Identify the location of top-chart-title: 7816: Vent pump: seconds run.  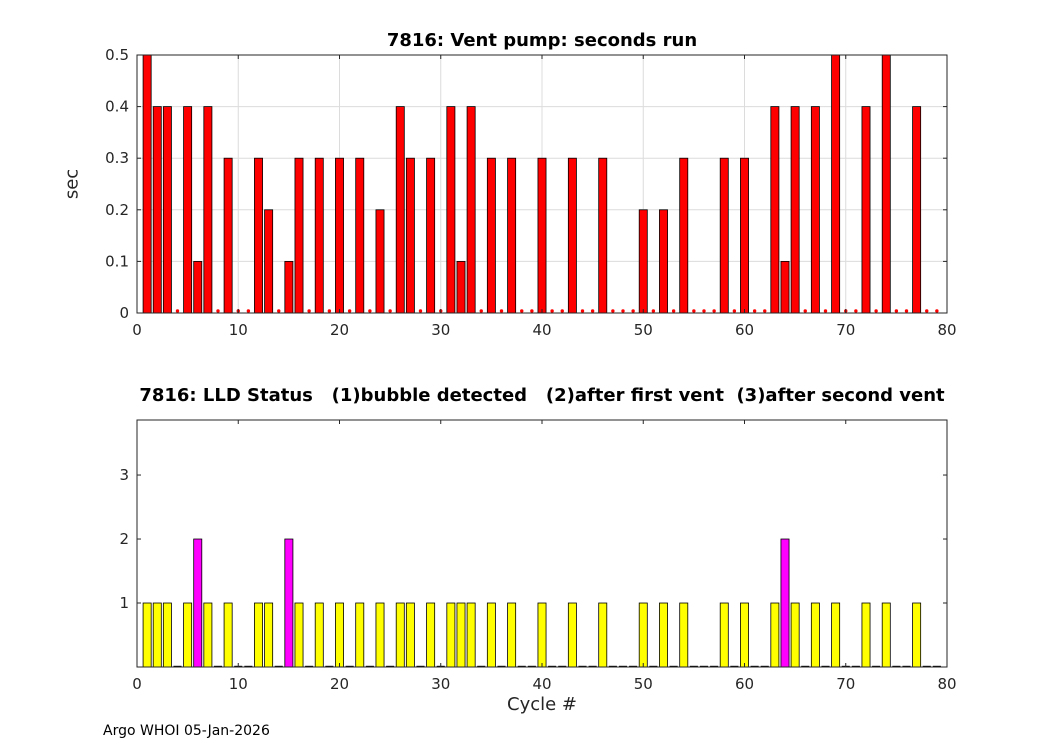
(542, 40).